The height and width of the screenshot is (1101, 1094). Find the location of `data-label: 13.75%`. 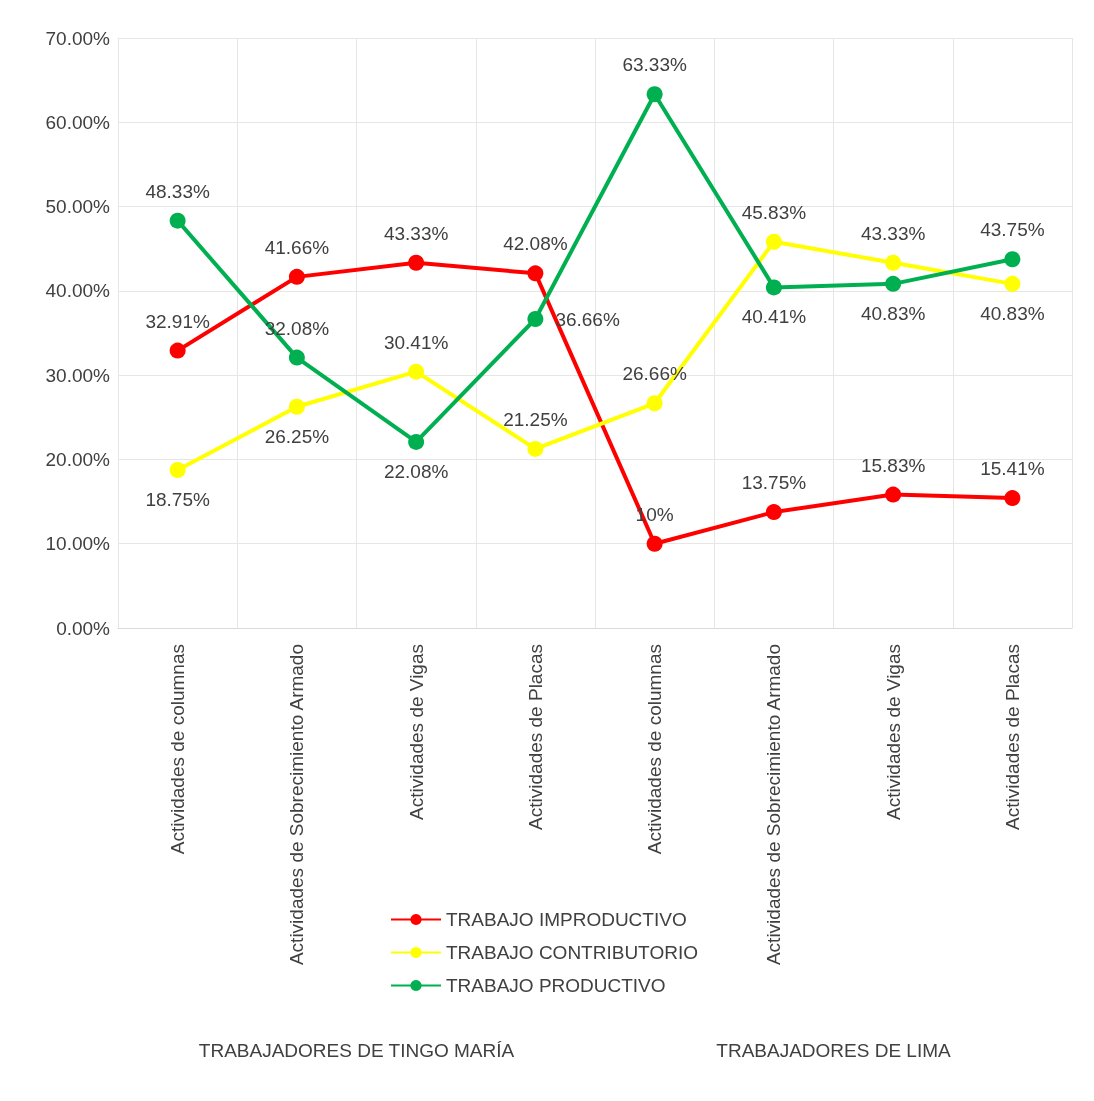

data-label: 13.75% is located at coordinates (774, 483).